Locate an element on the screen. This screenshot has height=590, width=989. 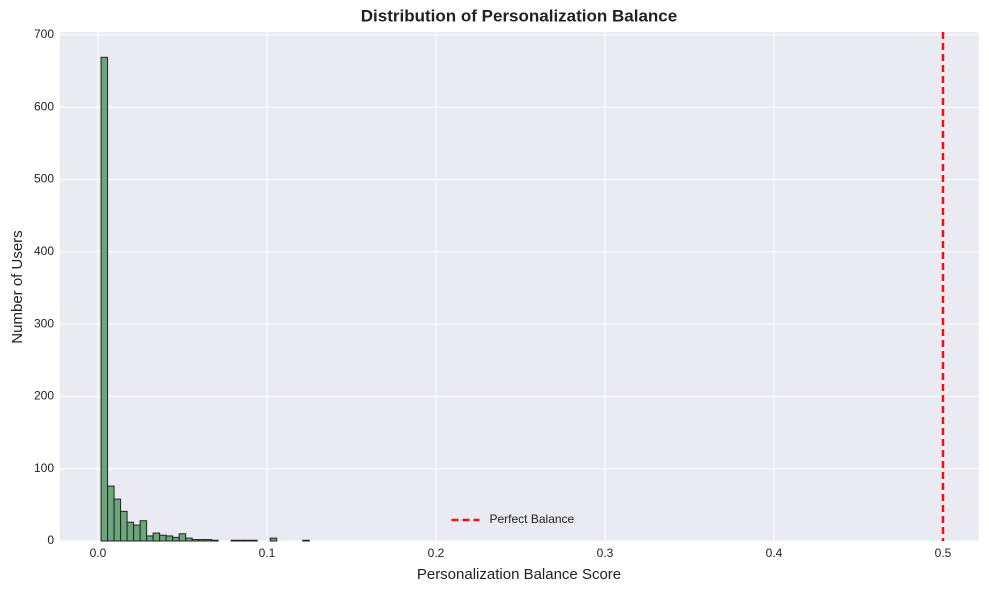
y-tick-label: 0 is located at coordinates (50, 540).